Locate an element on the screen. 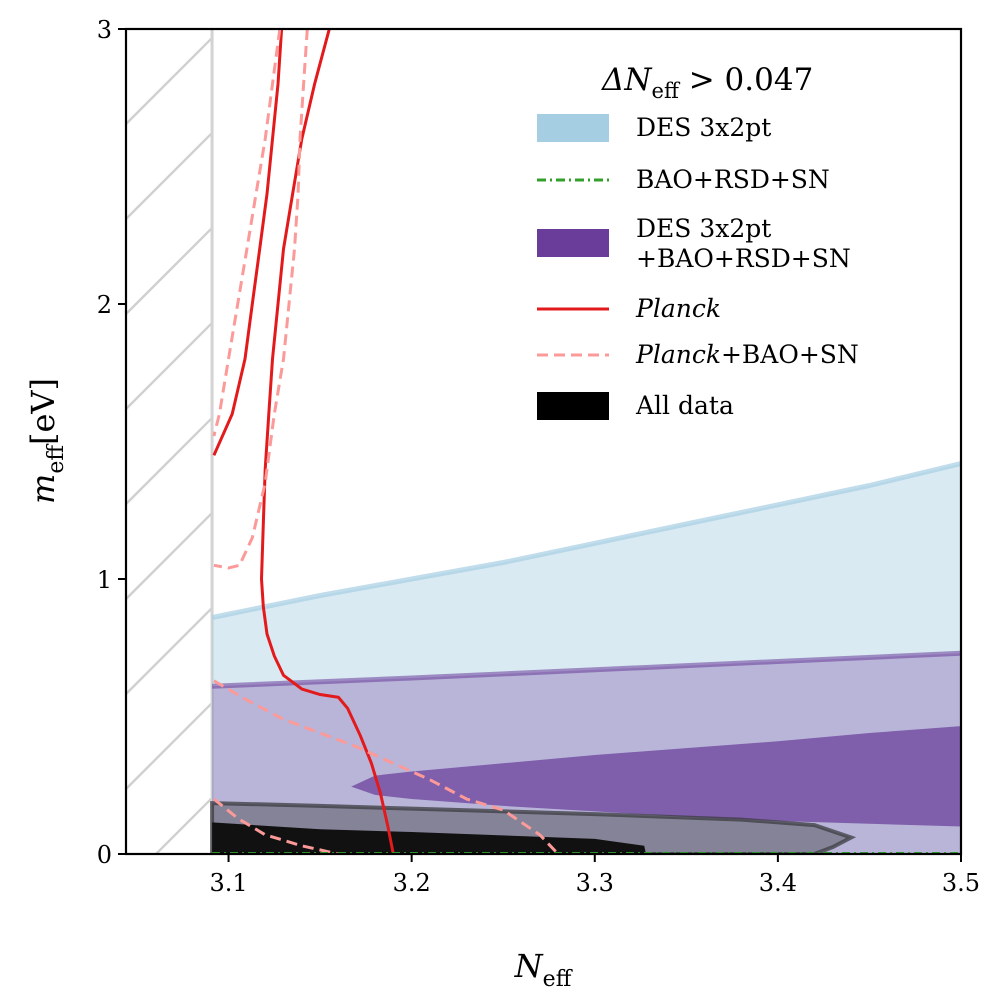 This screenshot has width=990, height=994. y-tick-label: 3 is located at coordinates (104, 30).